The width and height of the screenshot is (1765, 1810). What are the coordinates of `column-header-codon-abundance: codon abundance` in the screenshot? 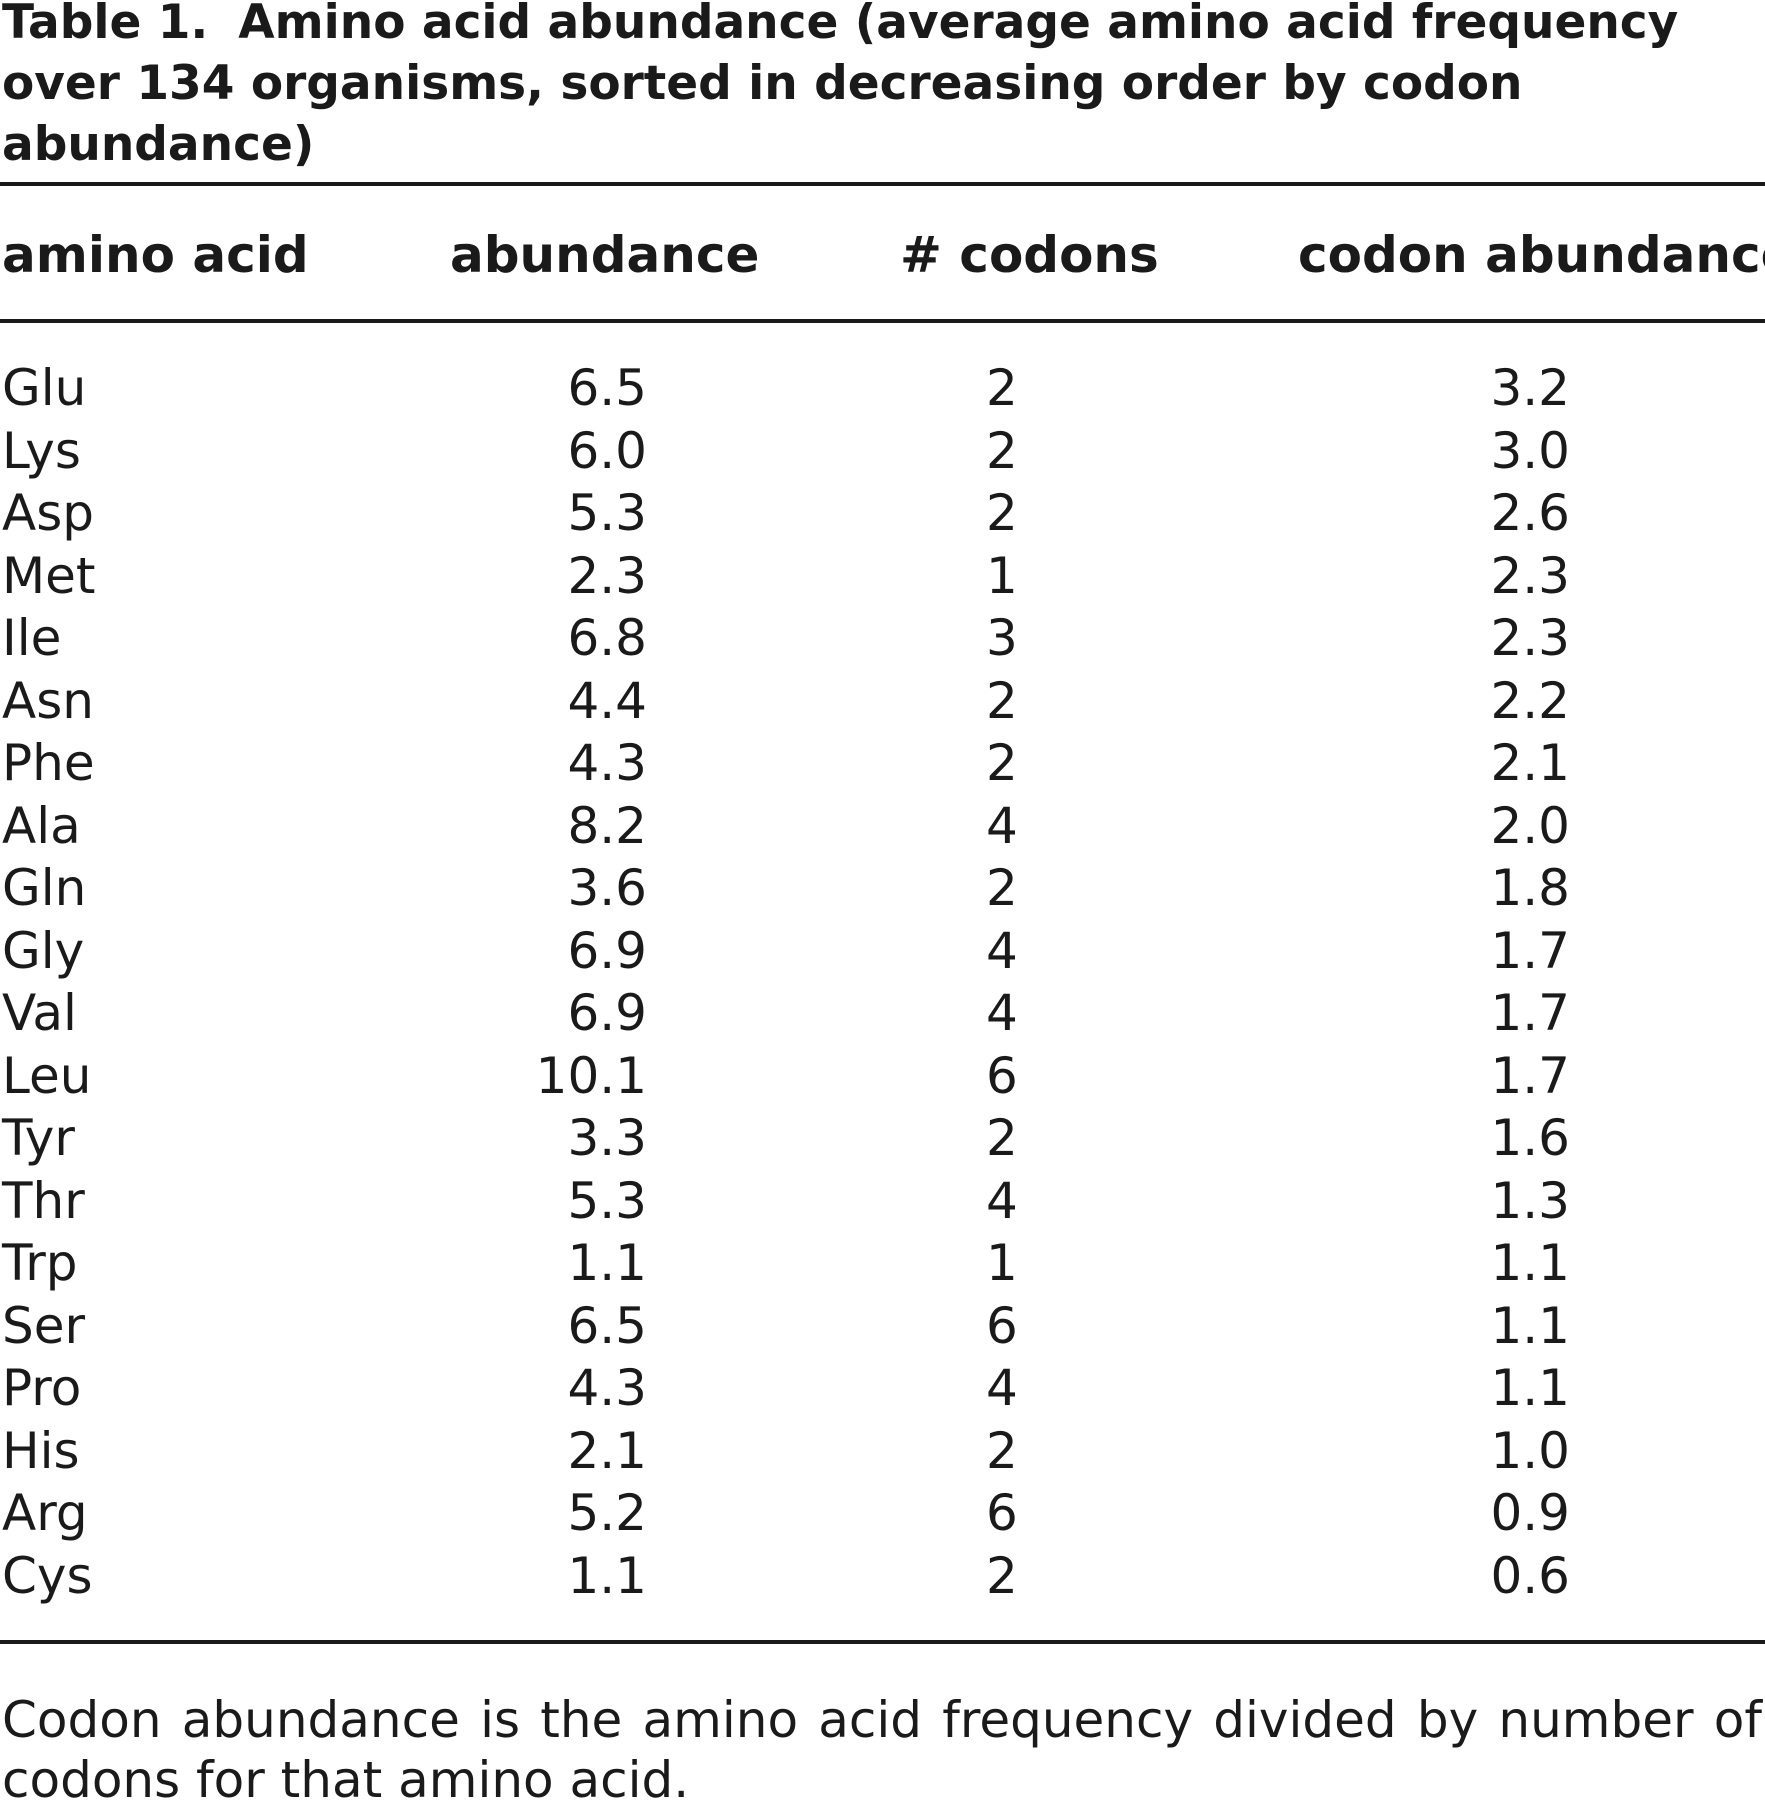 It's located at (1531, 255).